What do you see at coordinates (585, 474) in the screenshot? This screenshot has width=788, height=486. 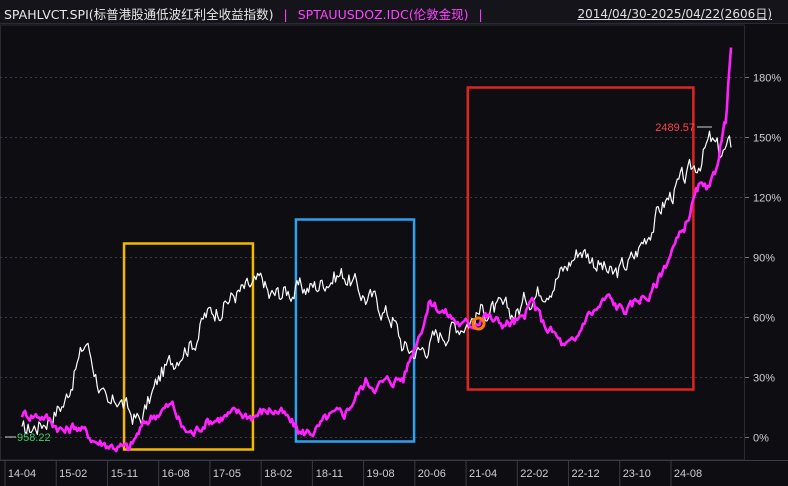 I see `x-tick-label: 22-12` at bounding box center [585, 474].